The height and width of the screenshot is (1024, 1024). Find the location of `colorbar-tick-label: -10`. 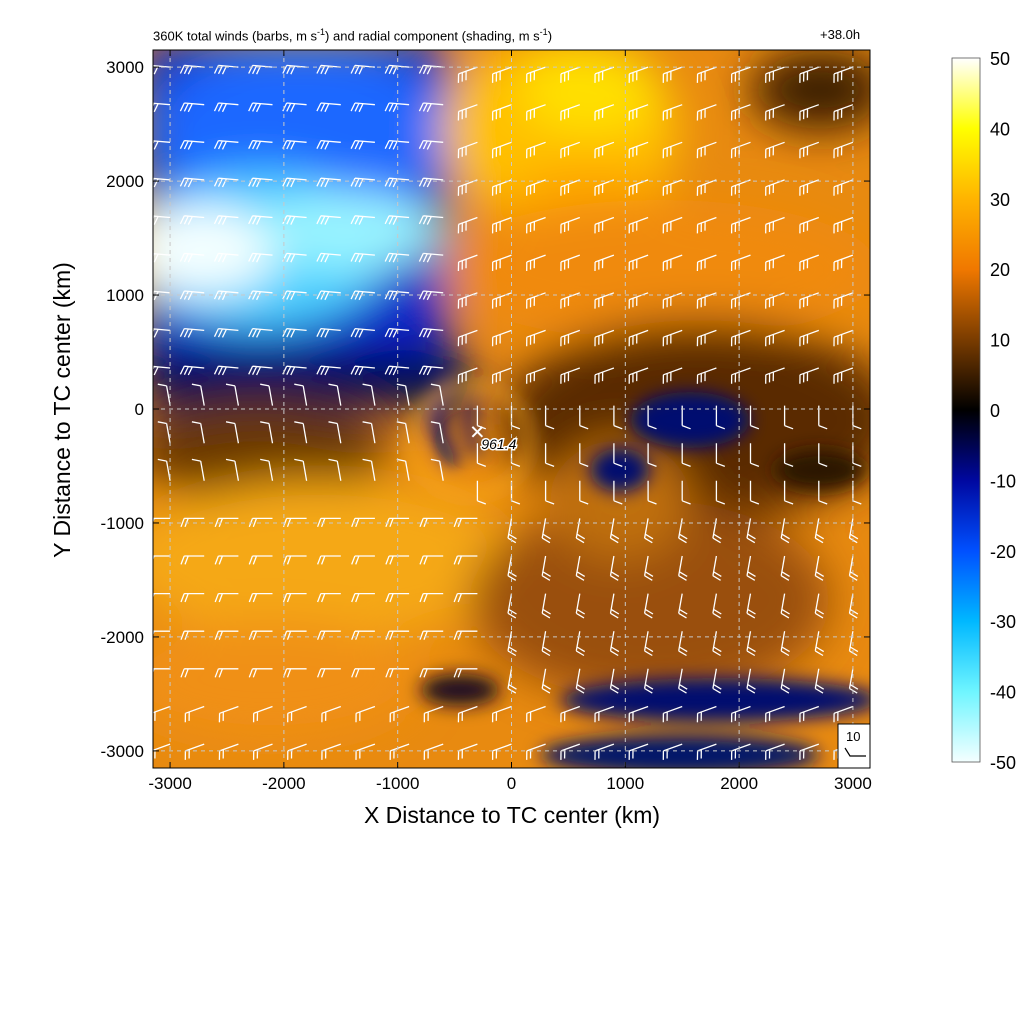

colorbar-tick-label: -10 is located at coordinates (1003, 481).